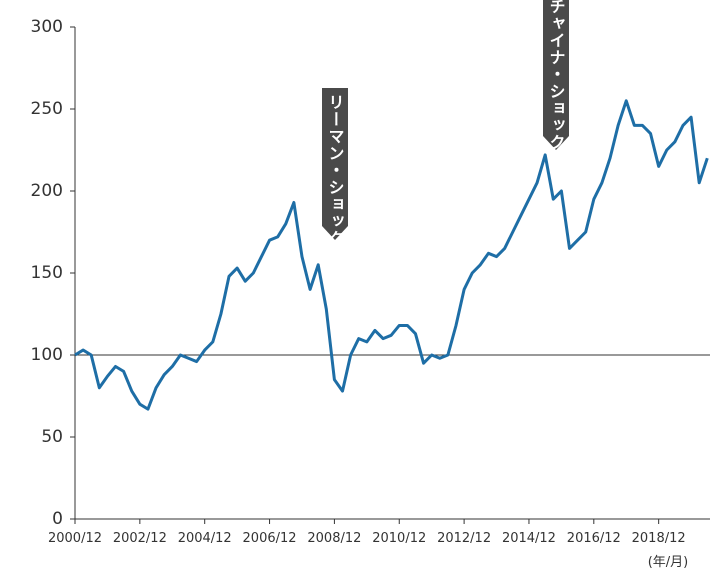  Describe the element at coordinates (47, 191) in the screenshot. I see `y-tick-label: 200` at that location.